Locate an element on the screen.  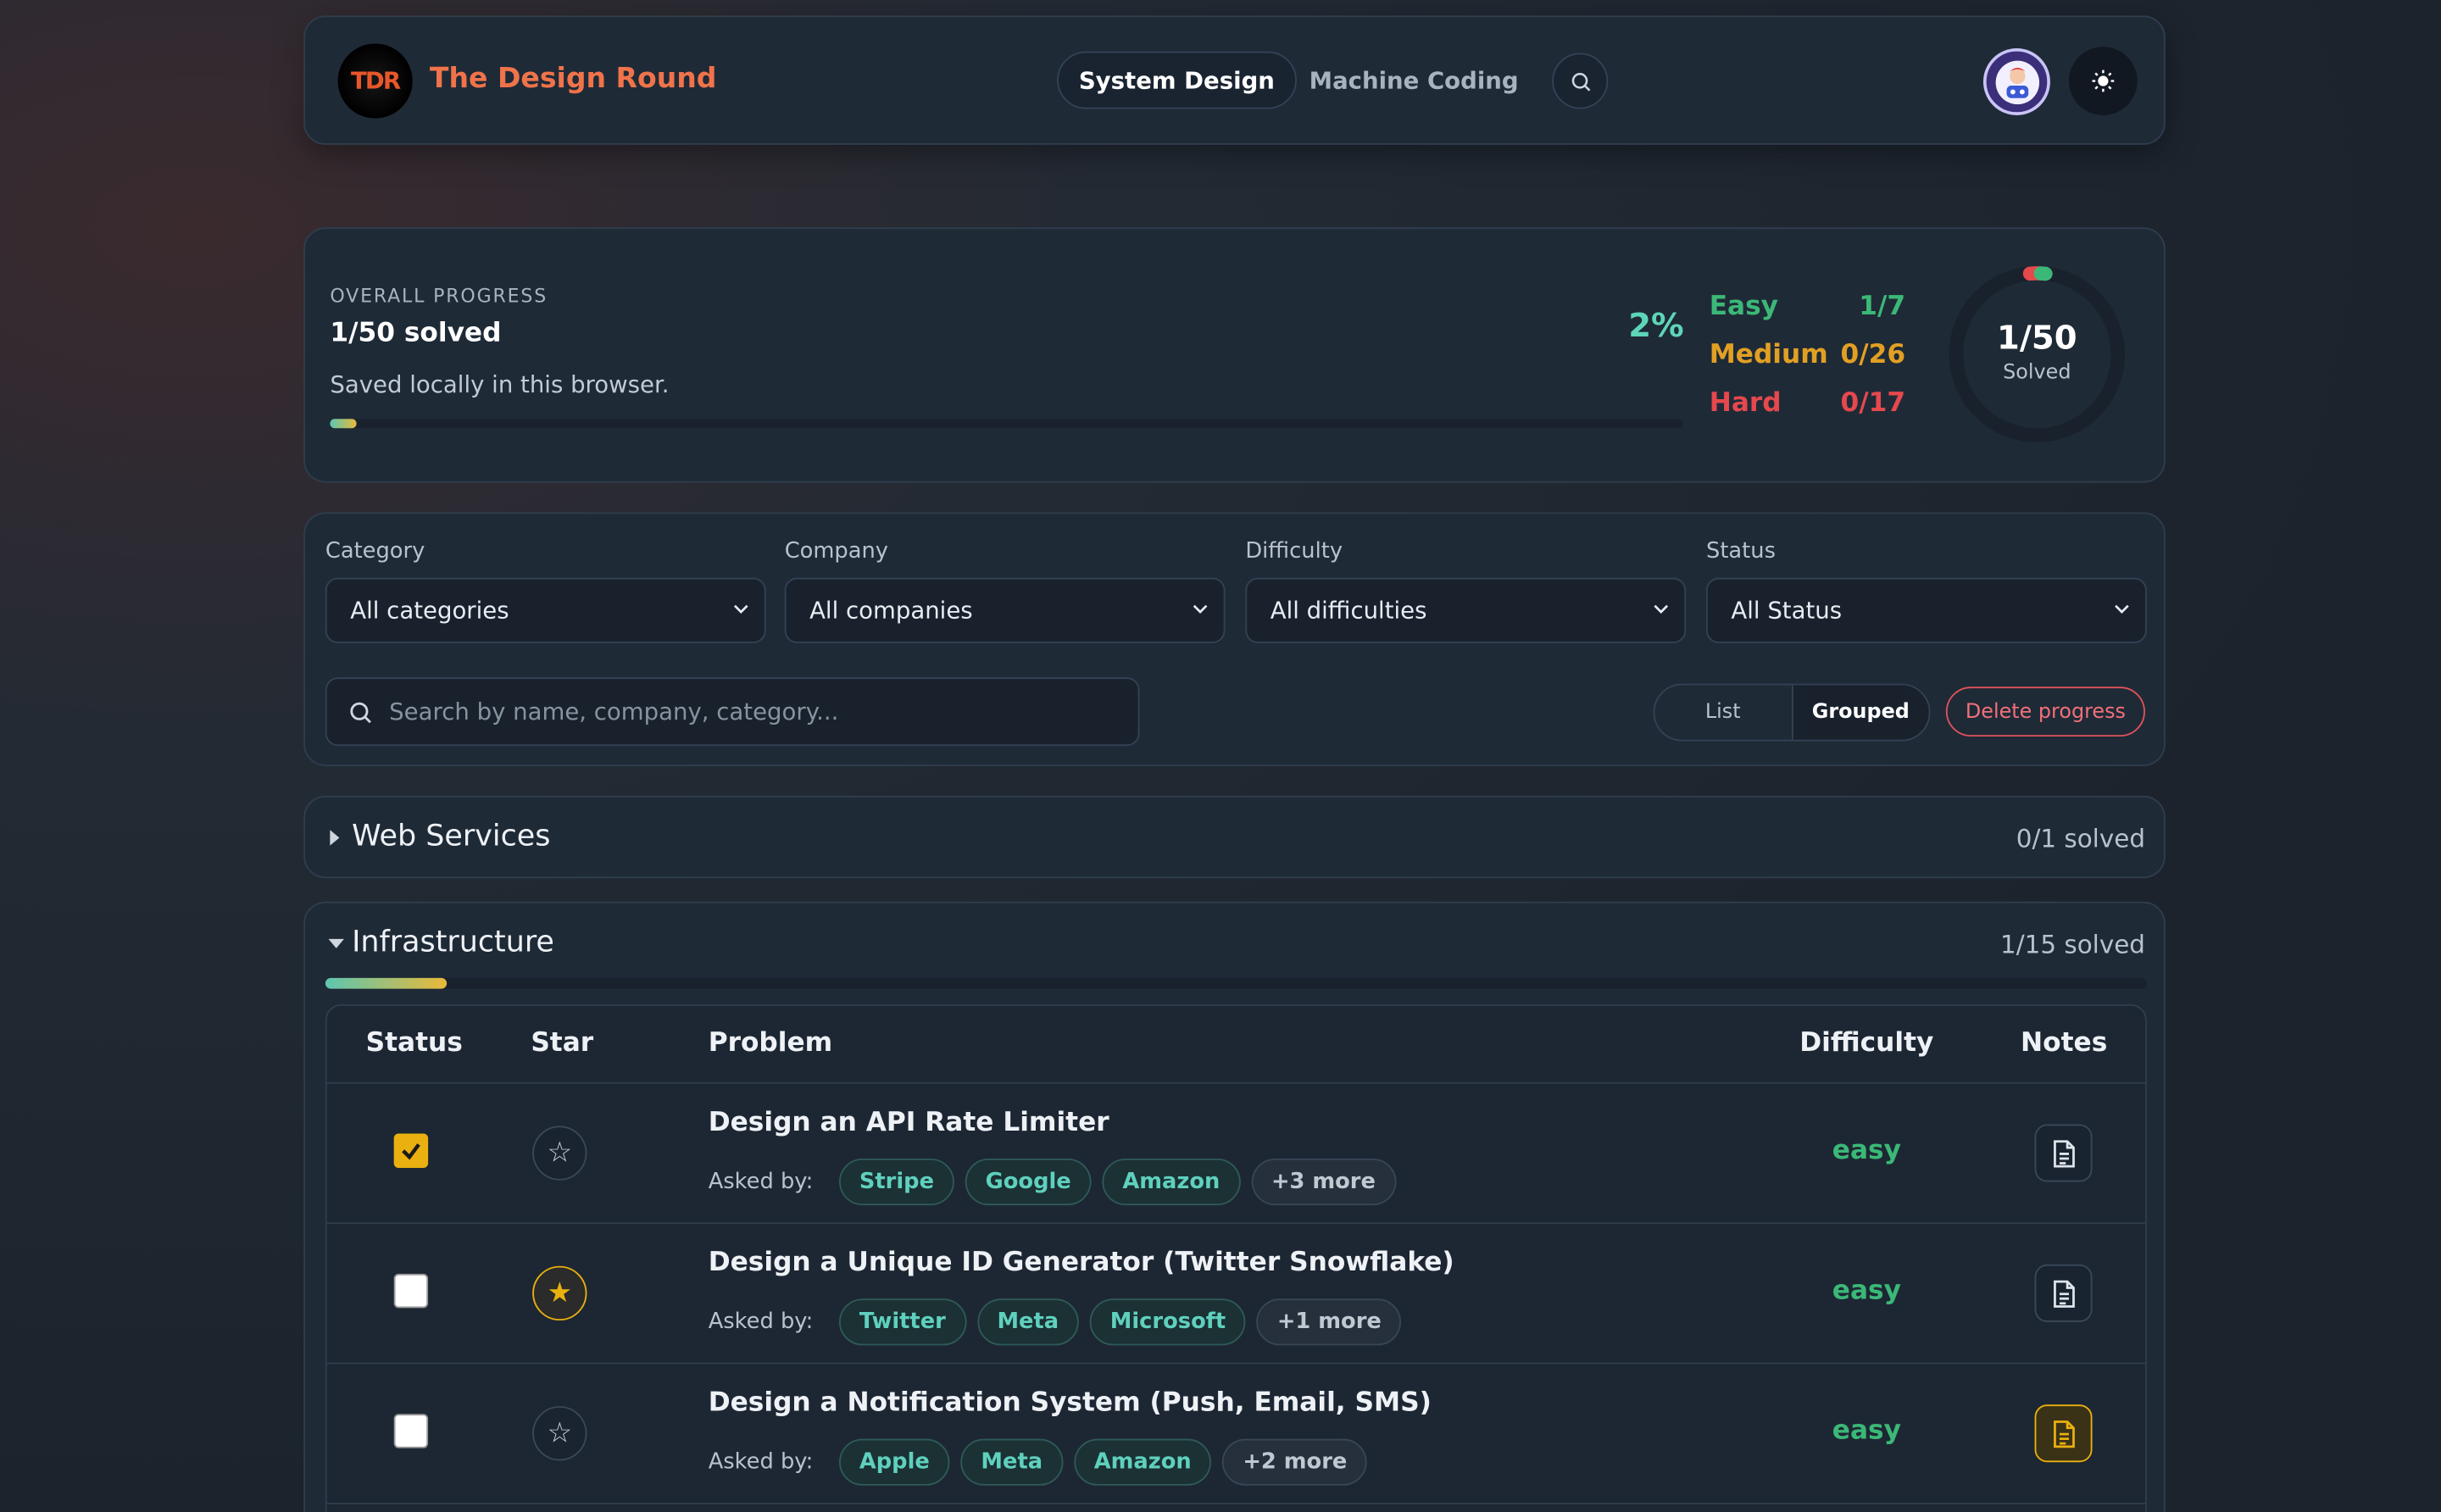
avatar is located at coordinates (2016, 81).